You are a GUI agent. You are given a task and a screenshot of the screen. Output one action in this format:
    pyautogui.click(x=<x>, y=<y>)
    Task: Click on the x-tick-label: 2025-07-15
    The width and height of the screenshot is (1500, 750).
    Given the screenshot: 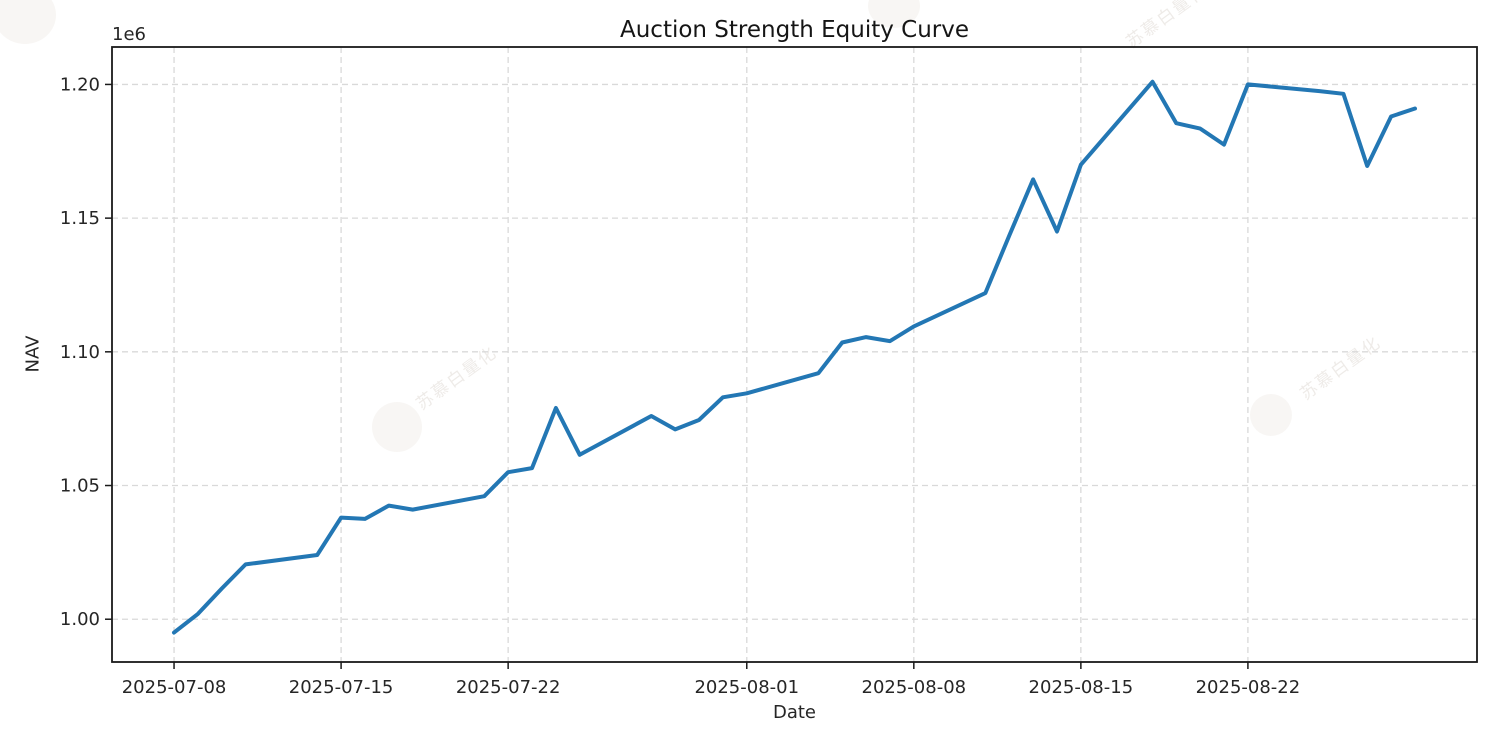 What is the action you would take?
    pyautogui.click(x=341, y=687)
    